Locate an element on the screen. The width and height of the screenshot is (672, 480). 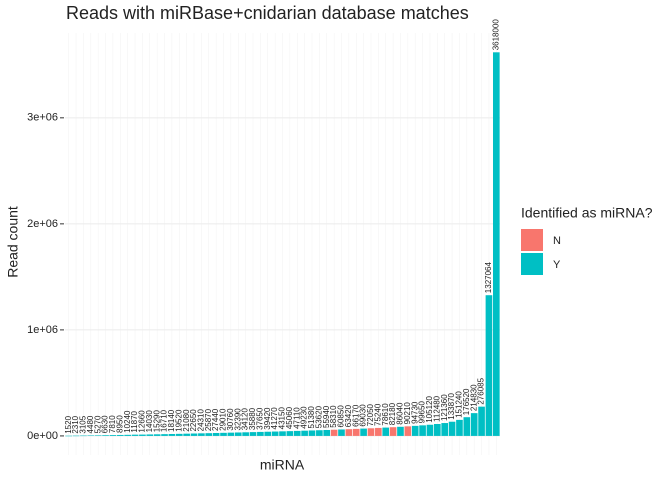
data-label: 14030 is located at coordinates (149, 421).